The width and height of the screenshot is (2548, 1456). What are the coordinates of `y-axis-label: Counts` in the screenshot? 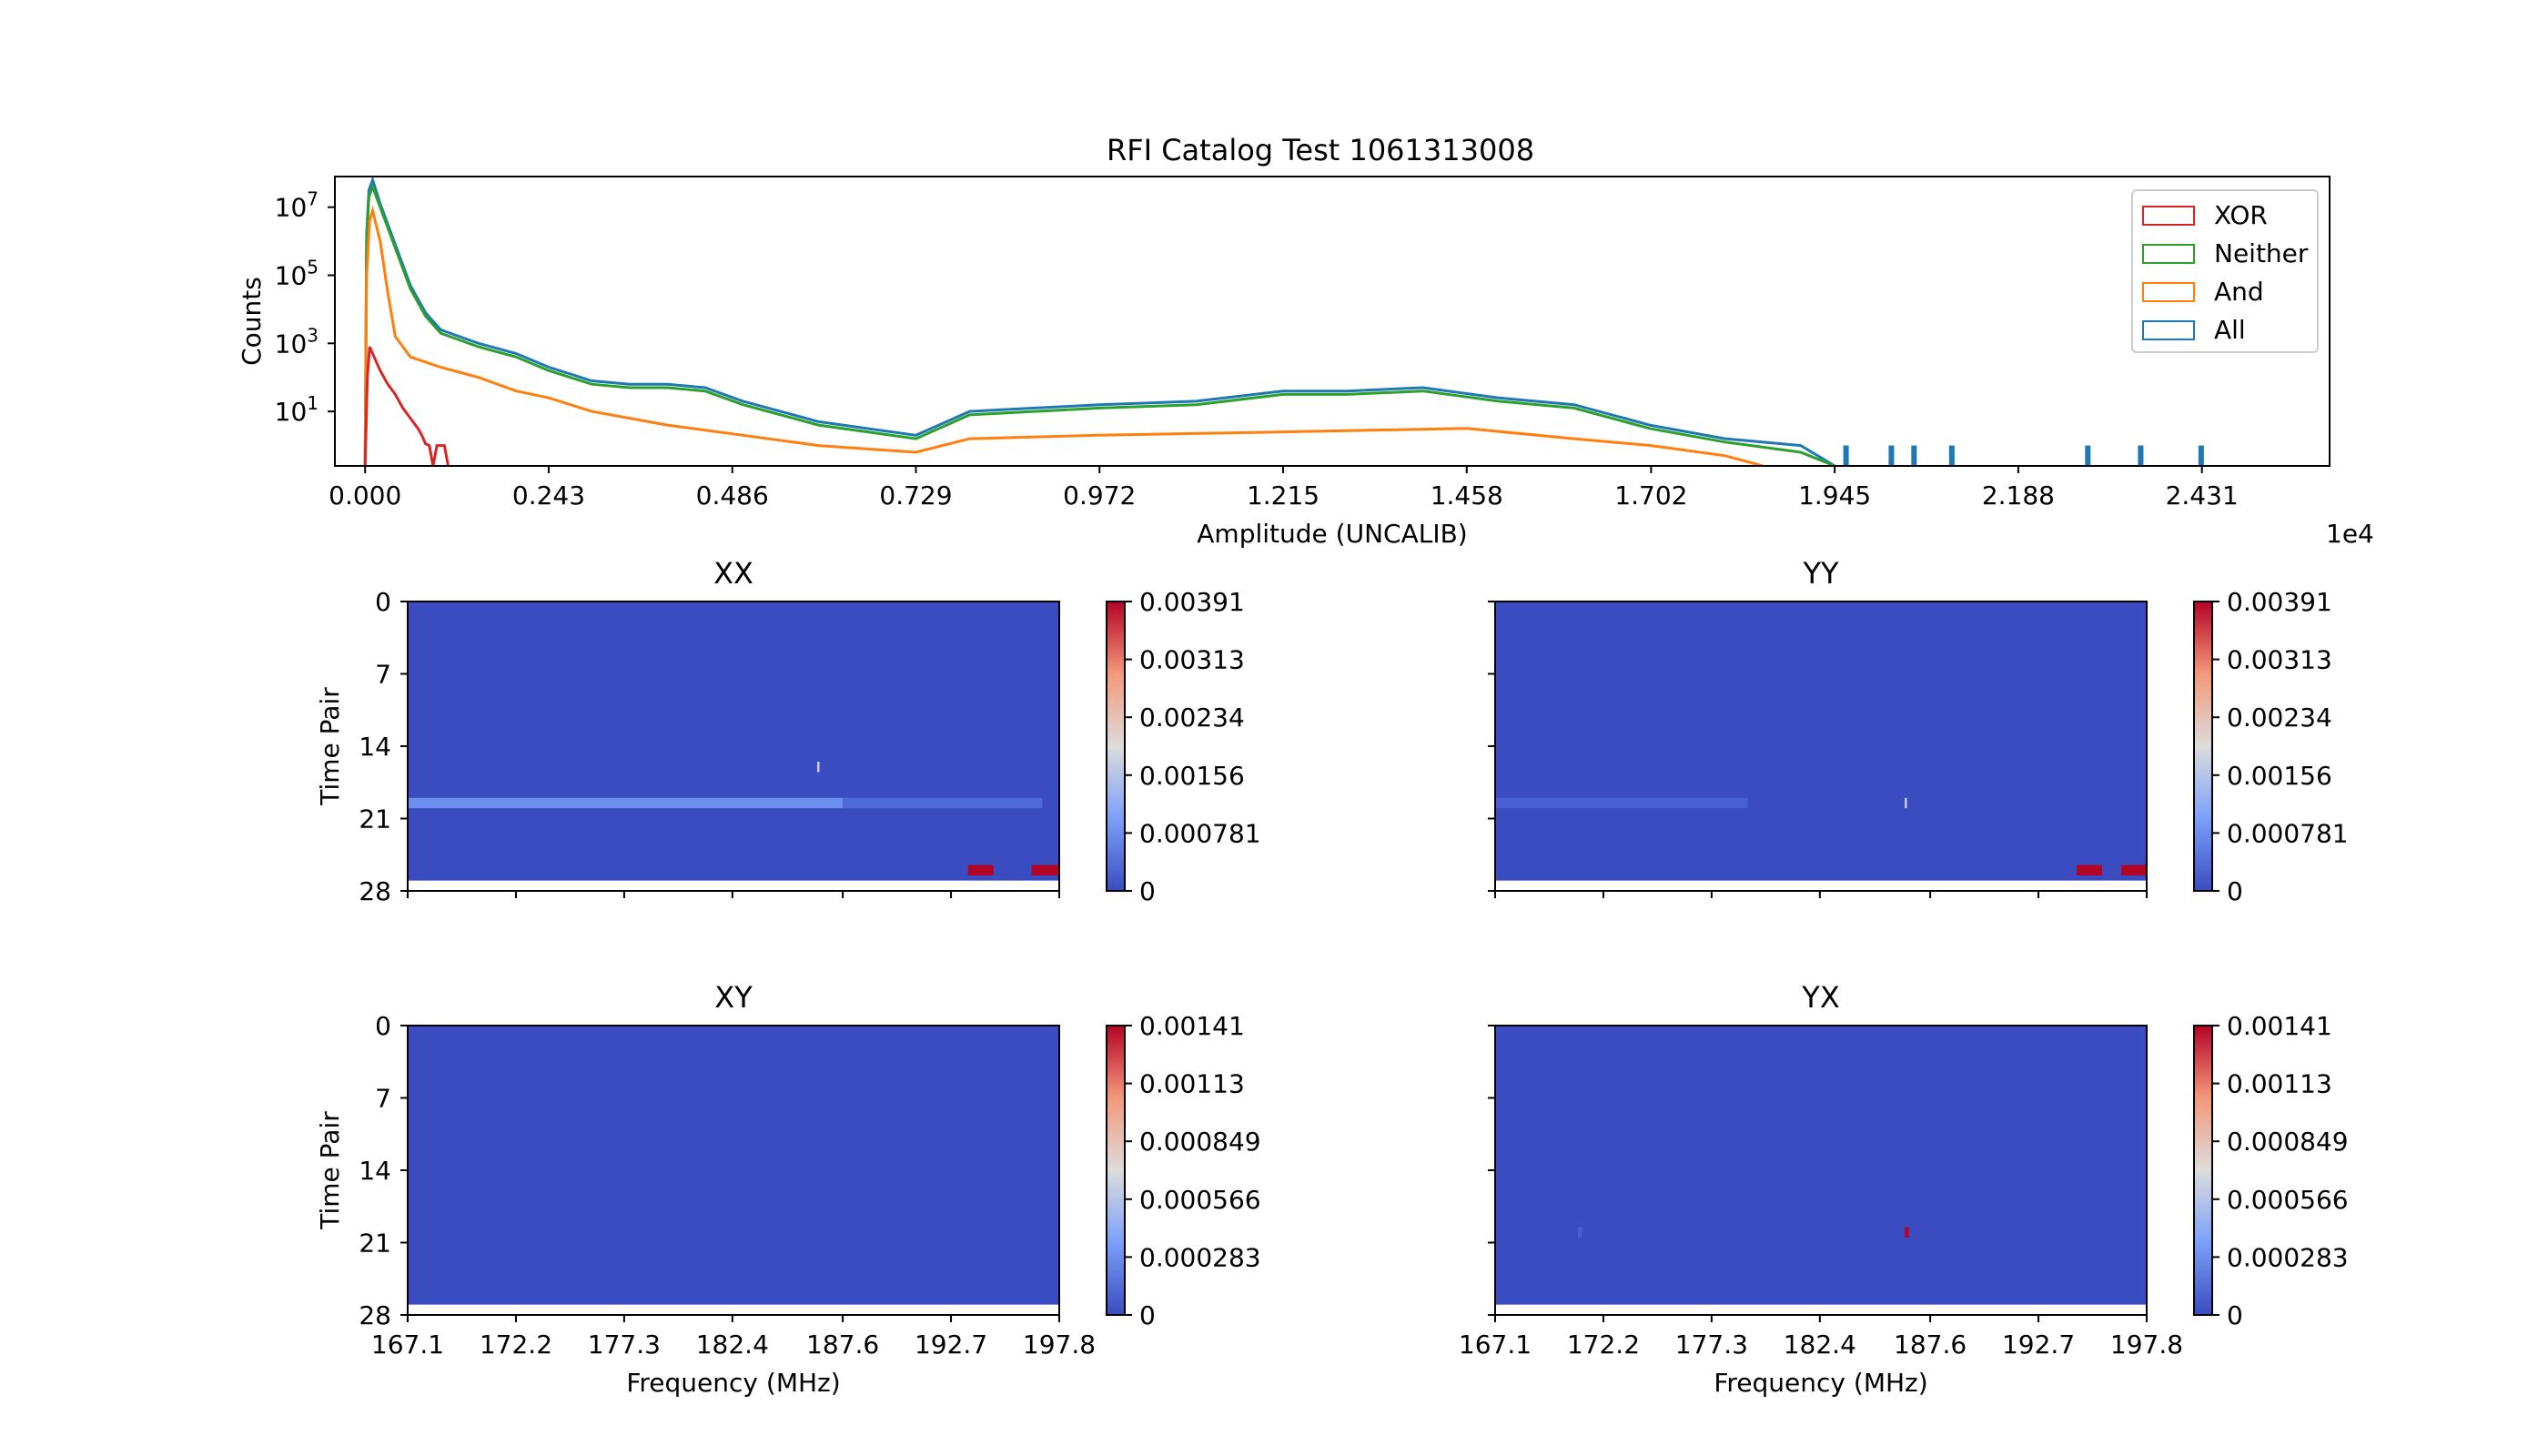 It's located at (252, 321).